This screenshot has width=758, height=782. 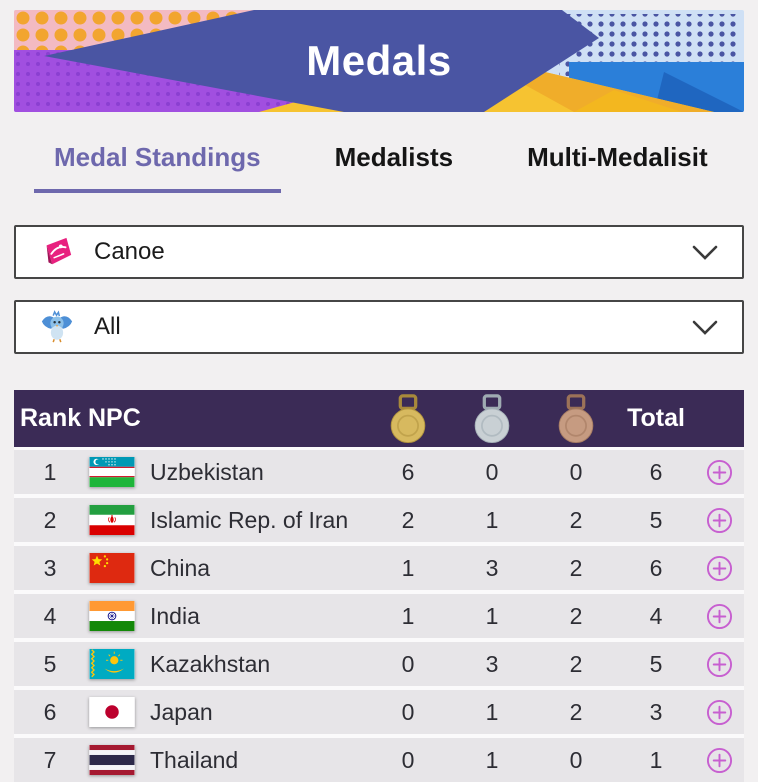 I want to click on banner-decoration, so click(x=379, y=61).